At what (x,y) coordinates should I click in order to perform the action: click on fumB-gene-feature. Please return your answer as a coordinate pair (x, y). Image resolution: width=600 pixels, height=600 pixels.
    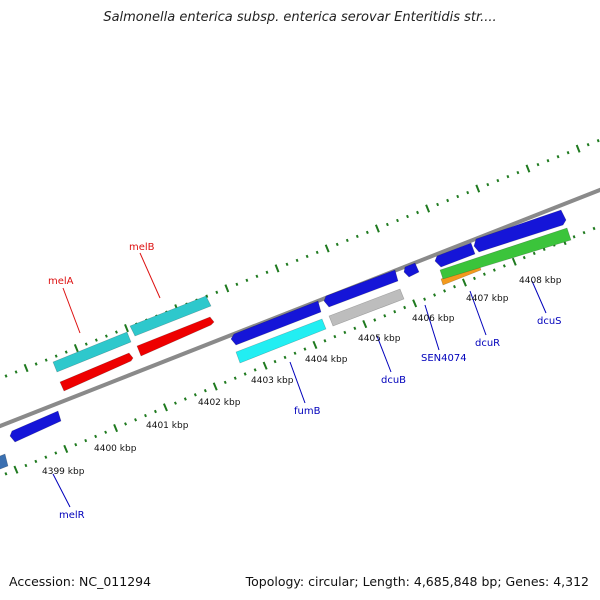
    Looking at the image, I should click on (276, 323).